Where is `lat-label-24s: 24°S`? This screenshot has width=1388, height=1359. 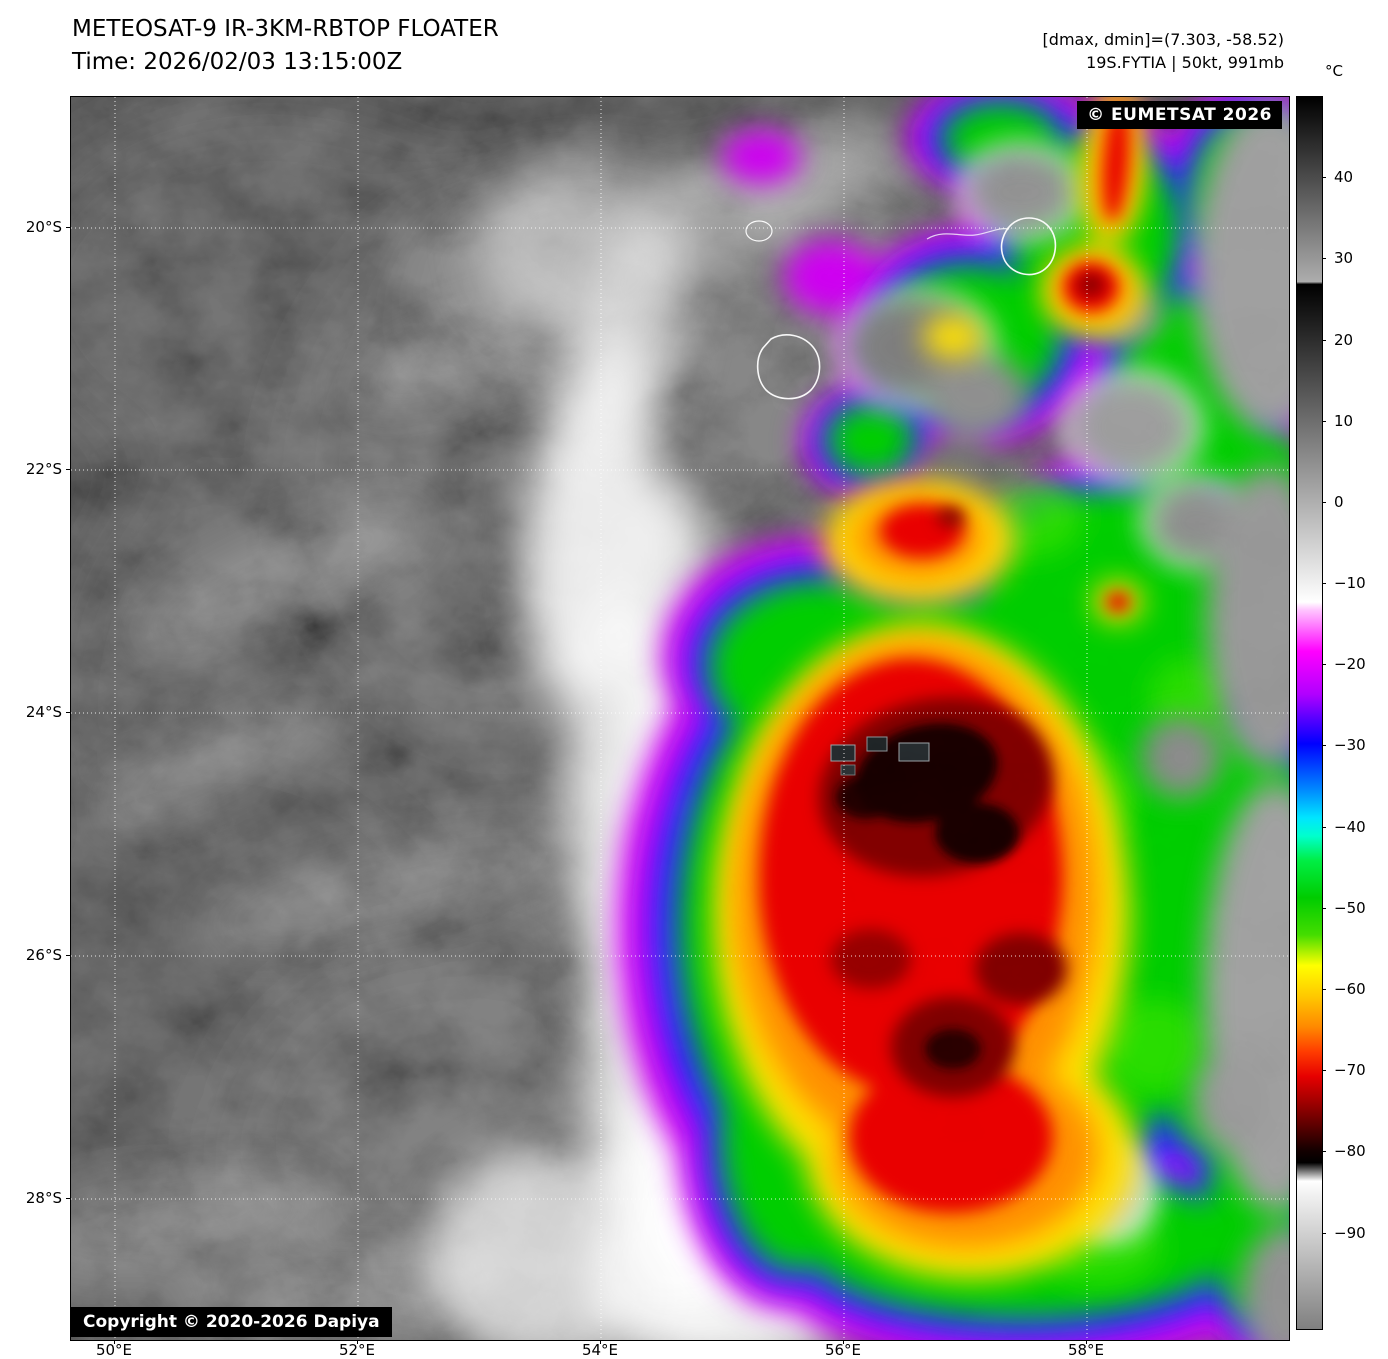 lat-label-24s: 24°S is located at coordinates (43, 712).